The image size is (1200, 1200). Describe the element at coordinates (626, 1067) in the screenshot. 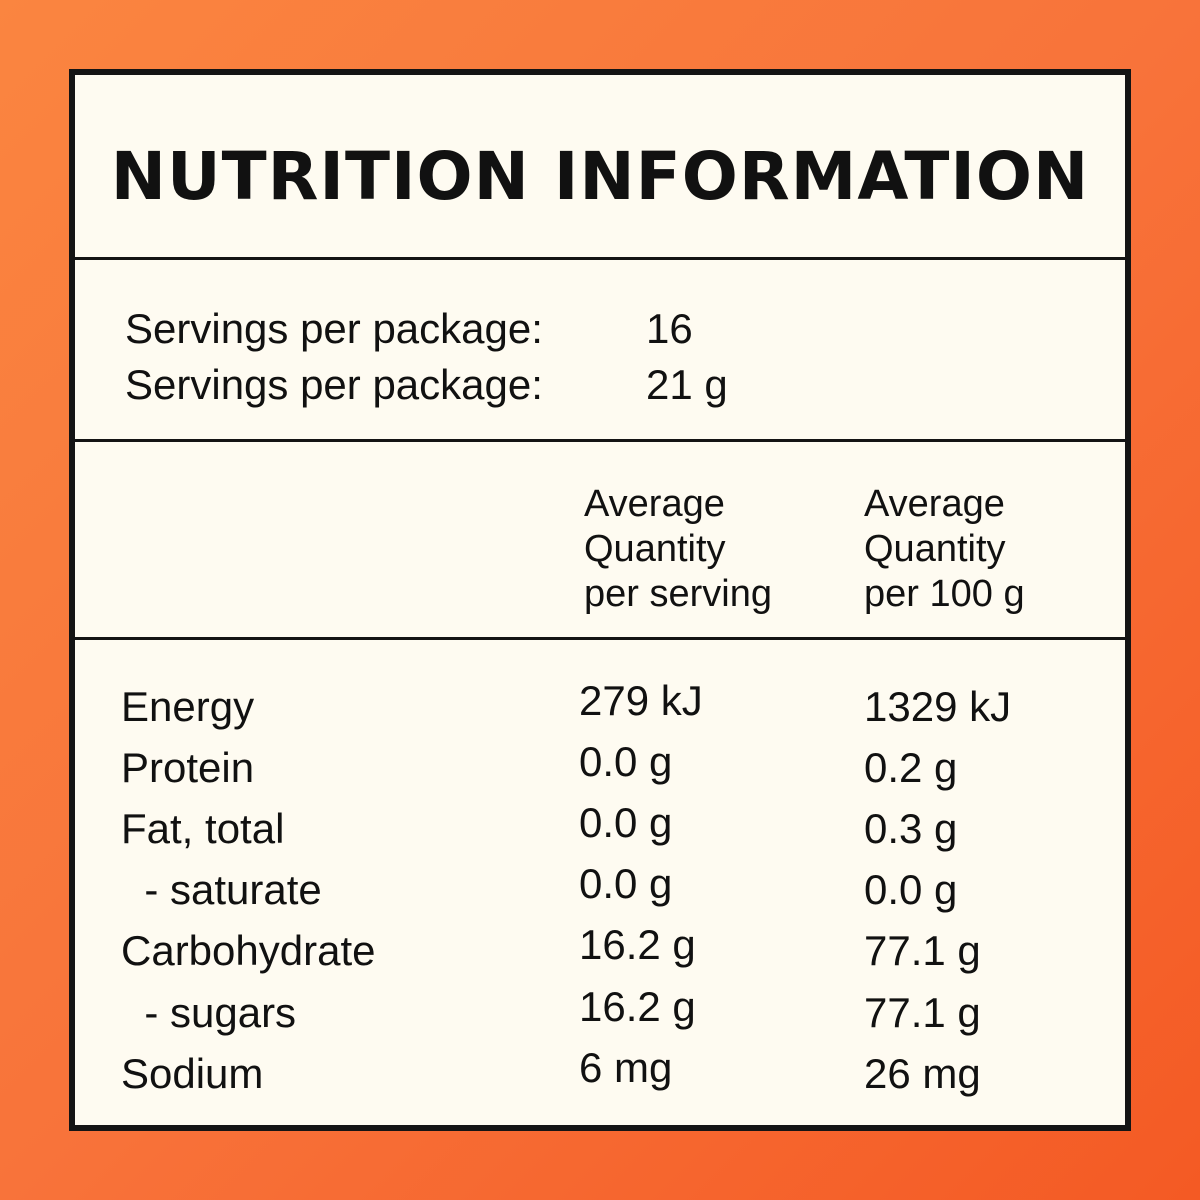

I see `per-serving-value: 6 mg` at that location.